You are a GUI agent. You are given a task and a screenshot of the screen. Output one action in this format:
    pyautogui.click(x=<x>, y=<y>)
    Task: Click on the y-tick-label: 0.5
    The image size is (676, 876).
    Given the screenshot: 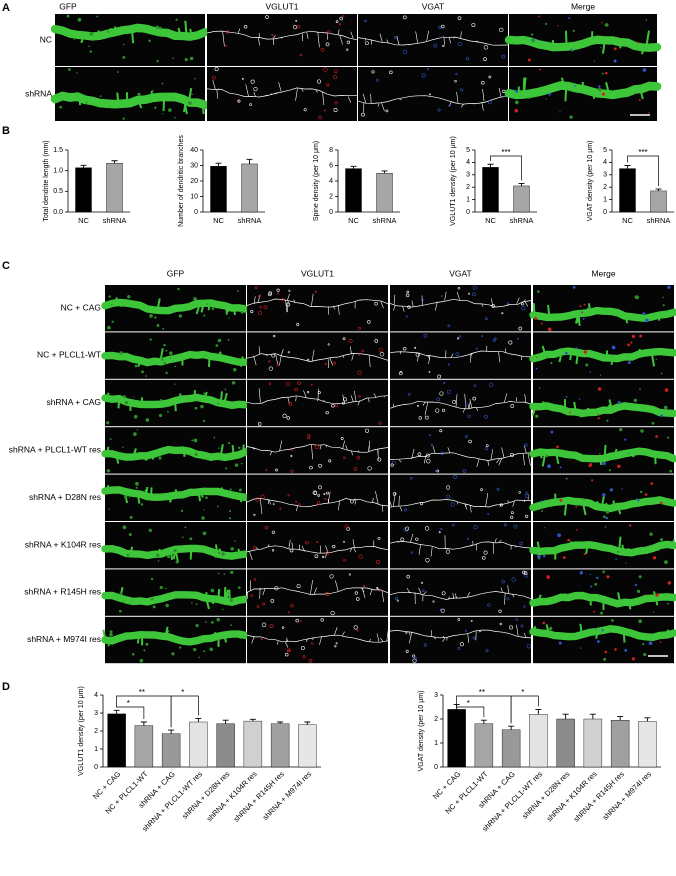 What is the action you would take?
    pyautogui.click(x=58, y=191)
    